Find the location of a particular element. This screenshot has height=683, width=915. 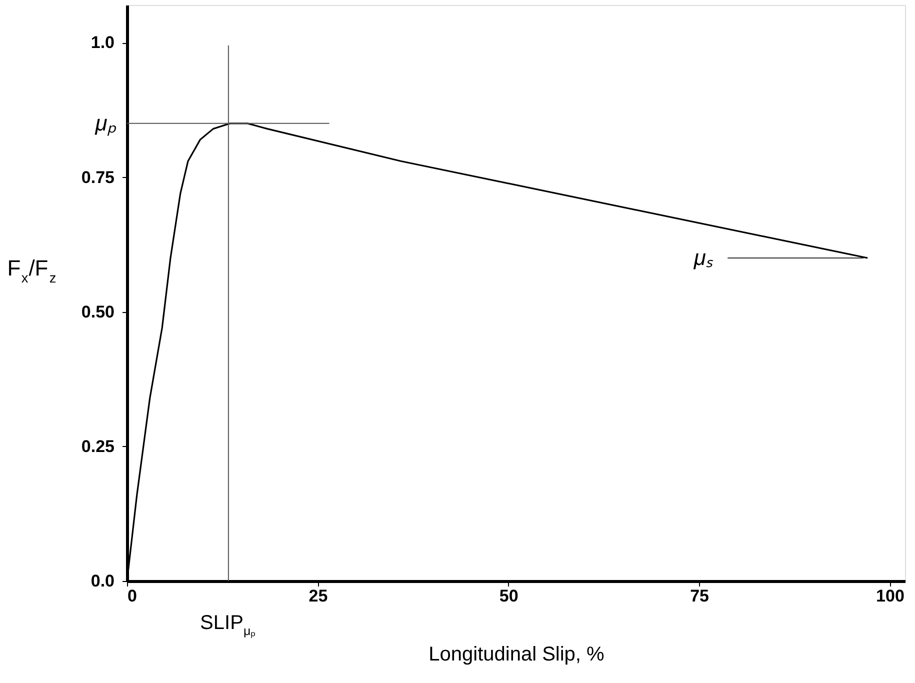

y-tick-label: 0.25 is located at coordinates (97, 446).